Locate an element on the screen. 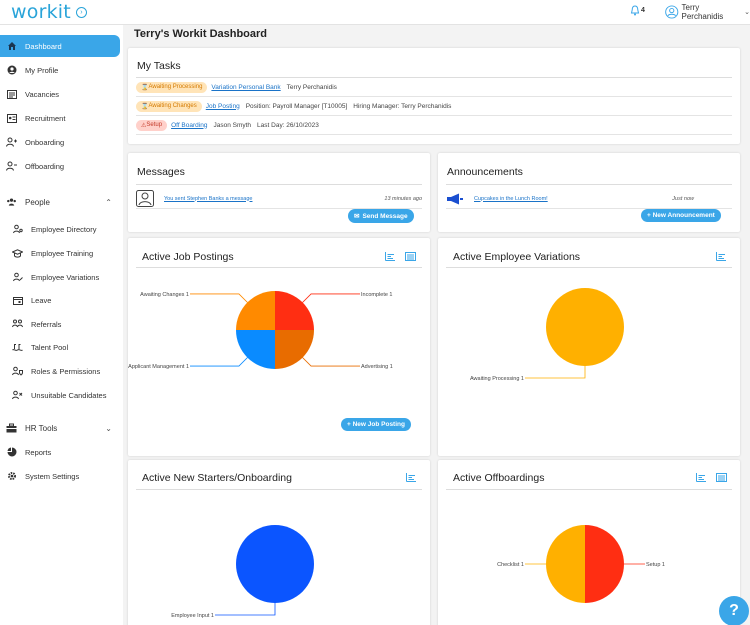 Image resolution: width=750 pixels, height=625 pixels. user-menu: Terry Perchanidis ⌄ is located at coordinates (707, 12).